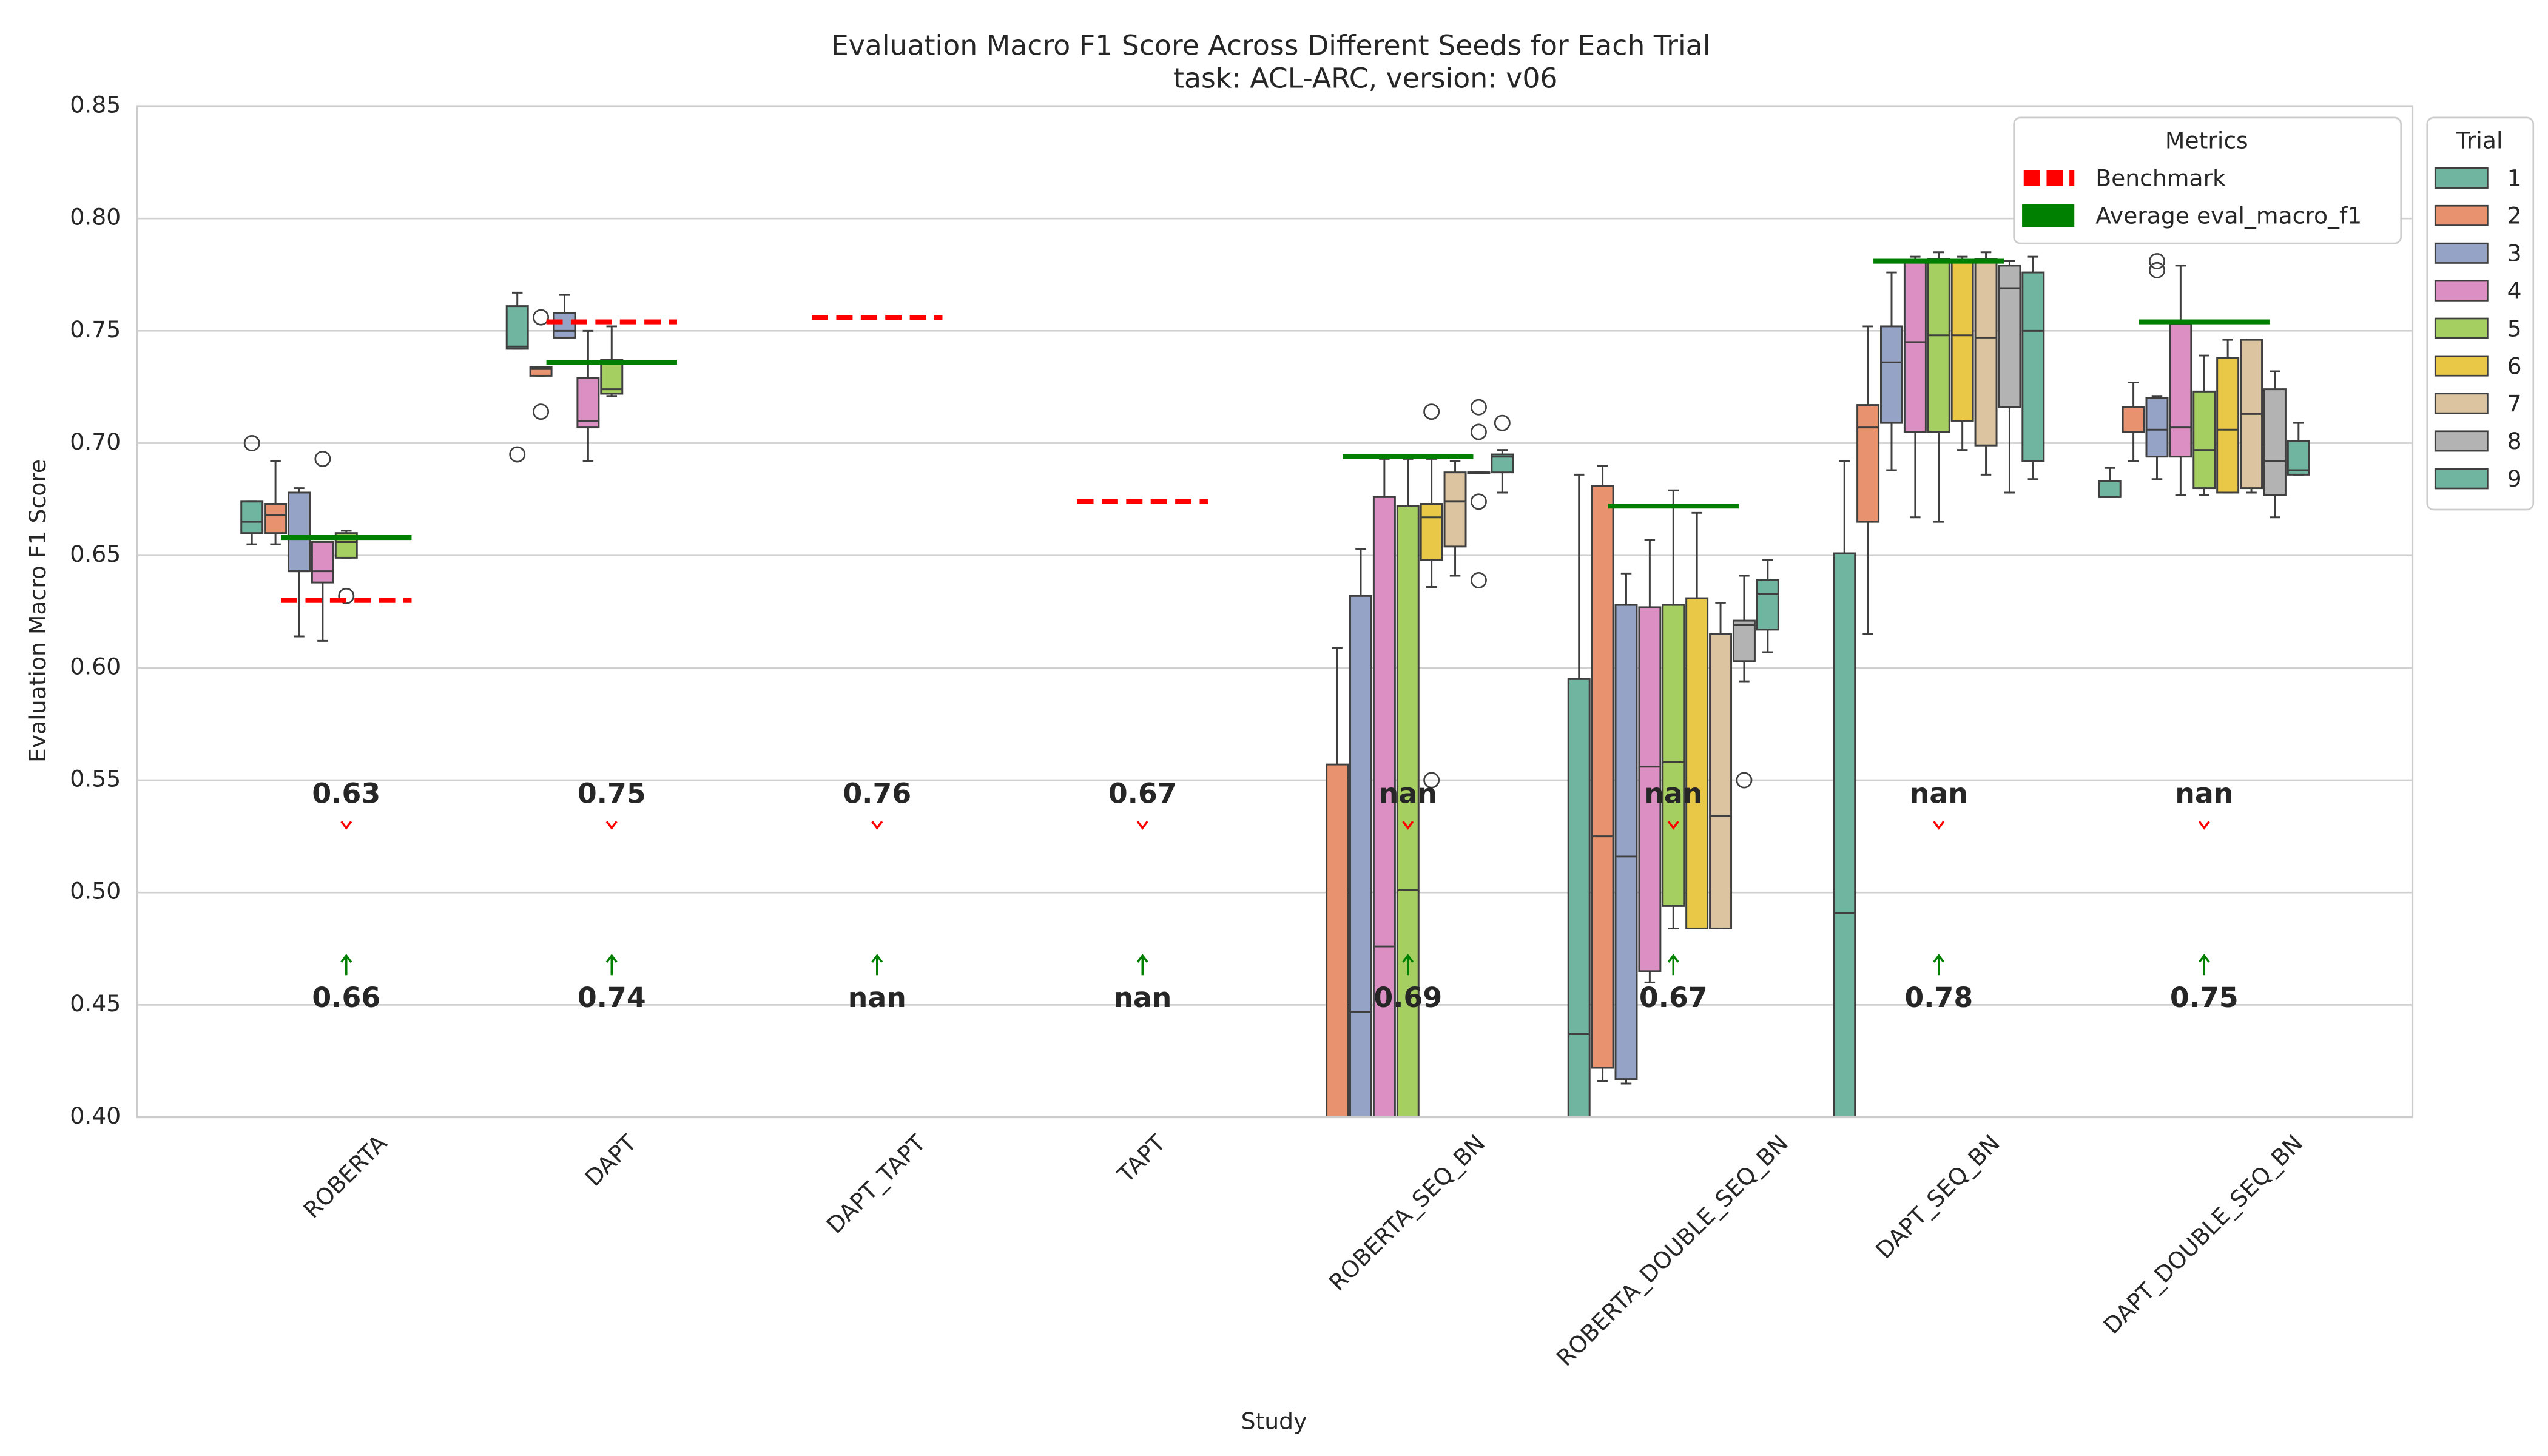 This screenshot has width=2548, height=1456. Describe the element at coordinates (611, 1160) in the screenshot. I see `x-tick-label: DAPT` at that location.